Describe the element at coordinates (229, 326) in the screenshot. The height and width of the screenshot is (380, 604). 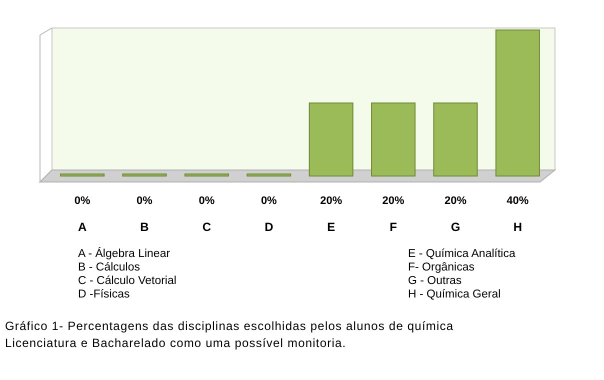
I see `text: Gráfico 1- Percentagens das disciplinas escolhidas pelos alunos de química` at that location.